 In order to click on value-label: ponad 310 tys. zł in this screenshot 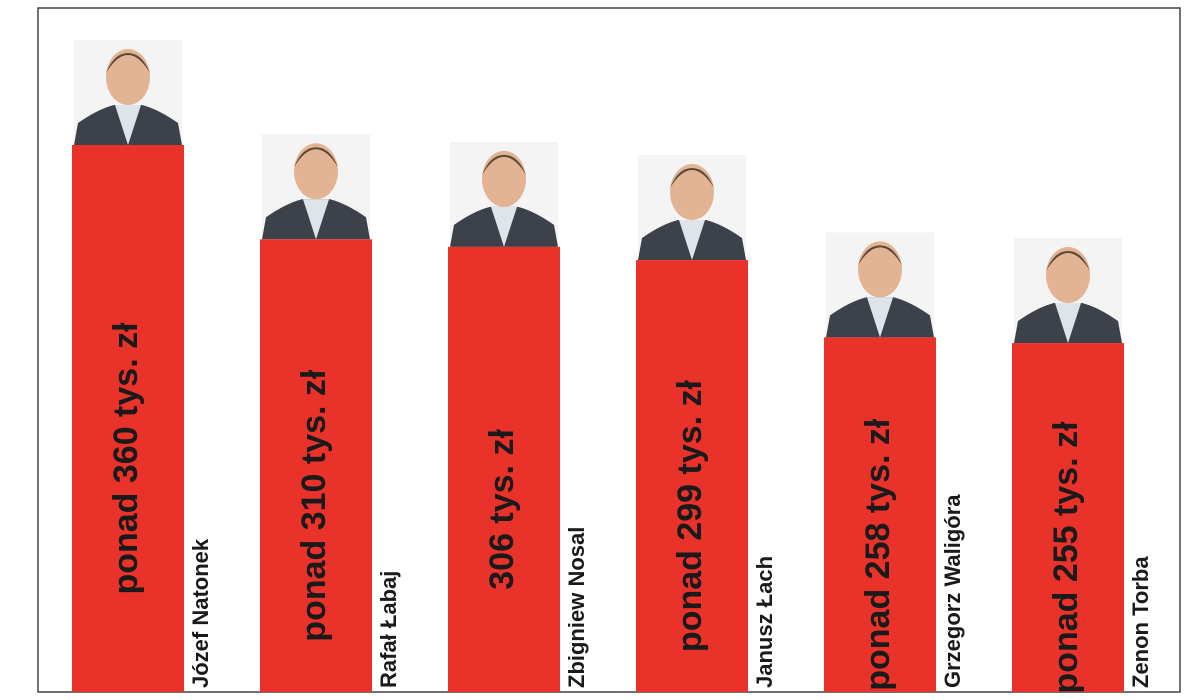, I will do `click(314, 505)`.